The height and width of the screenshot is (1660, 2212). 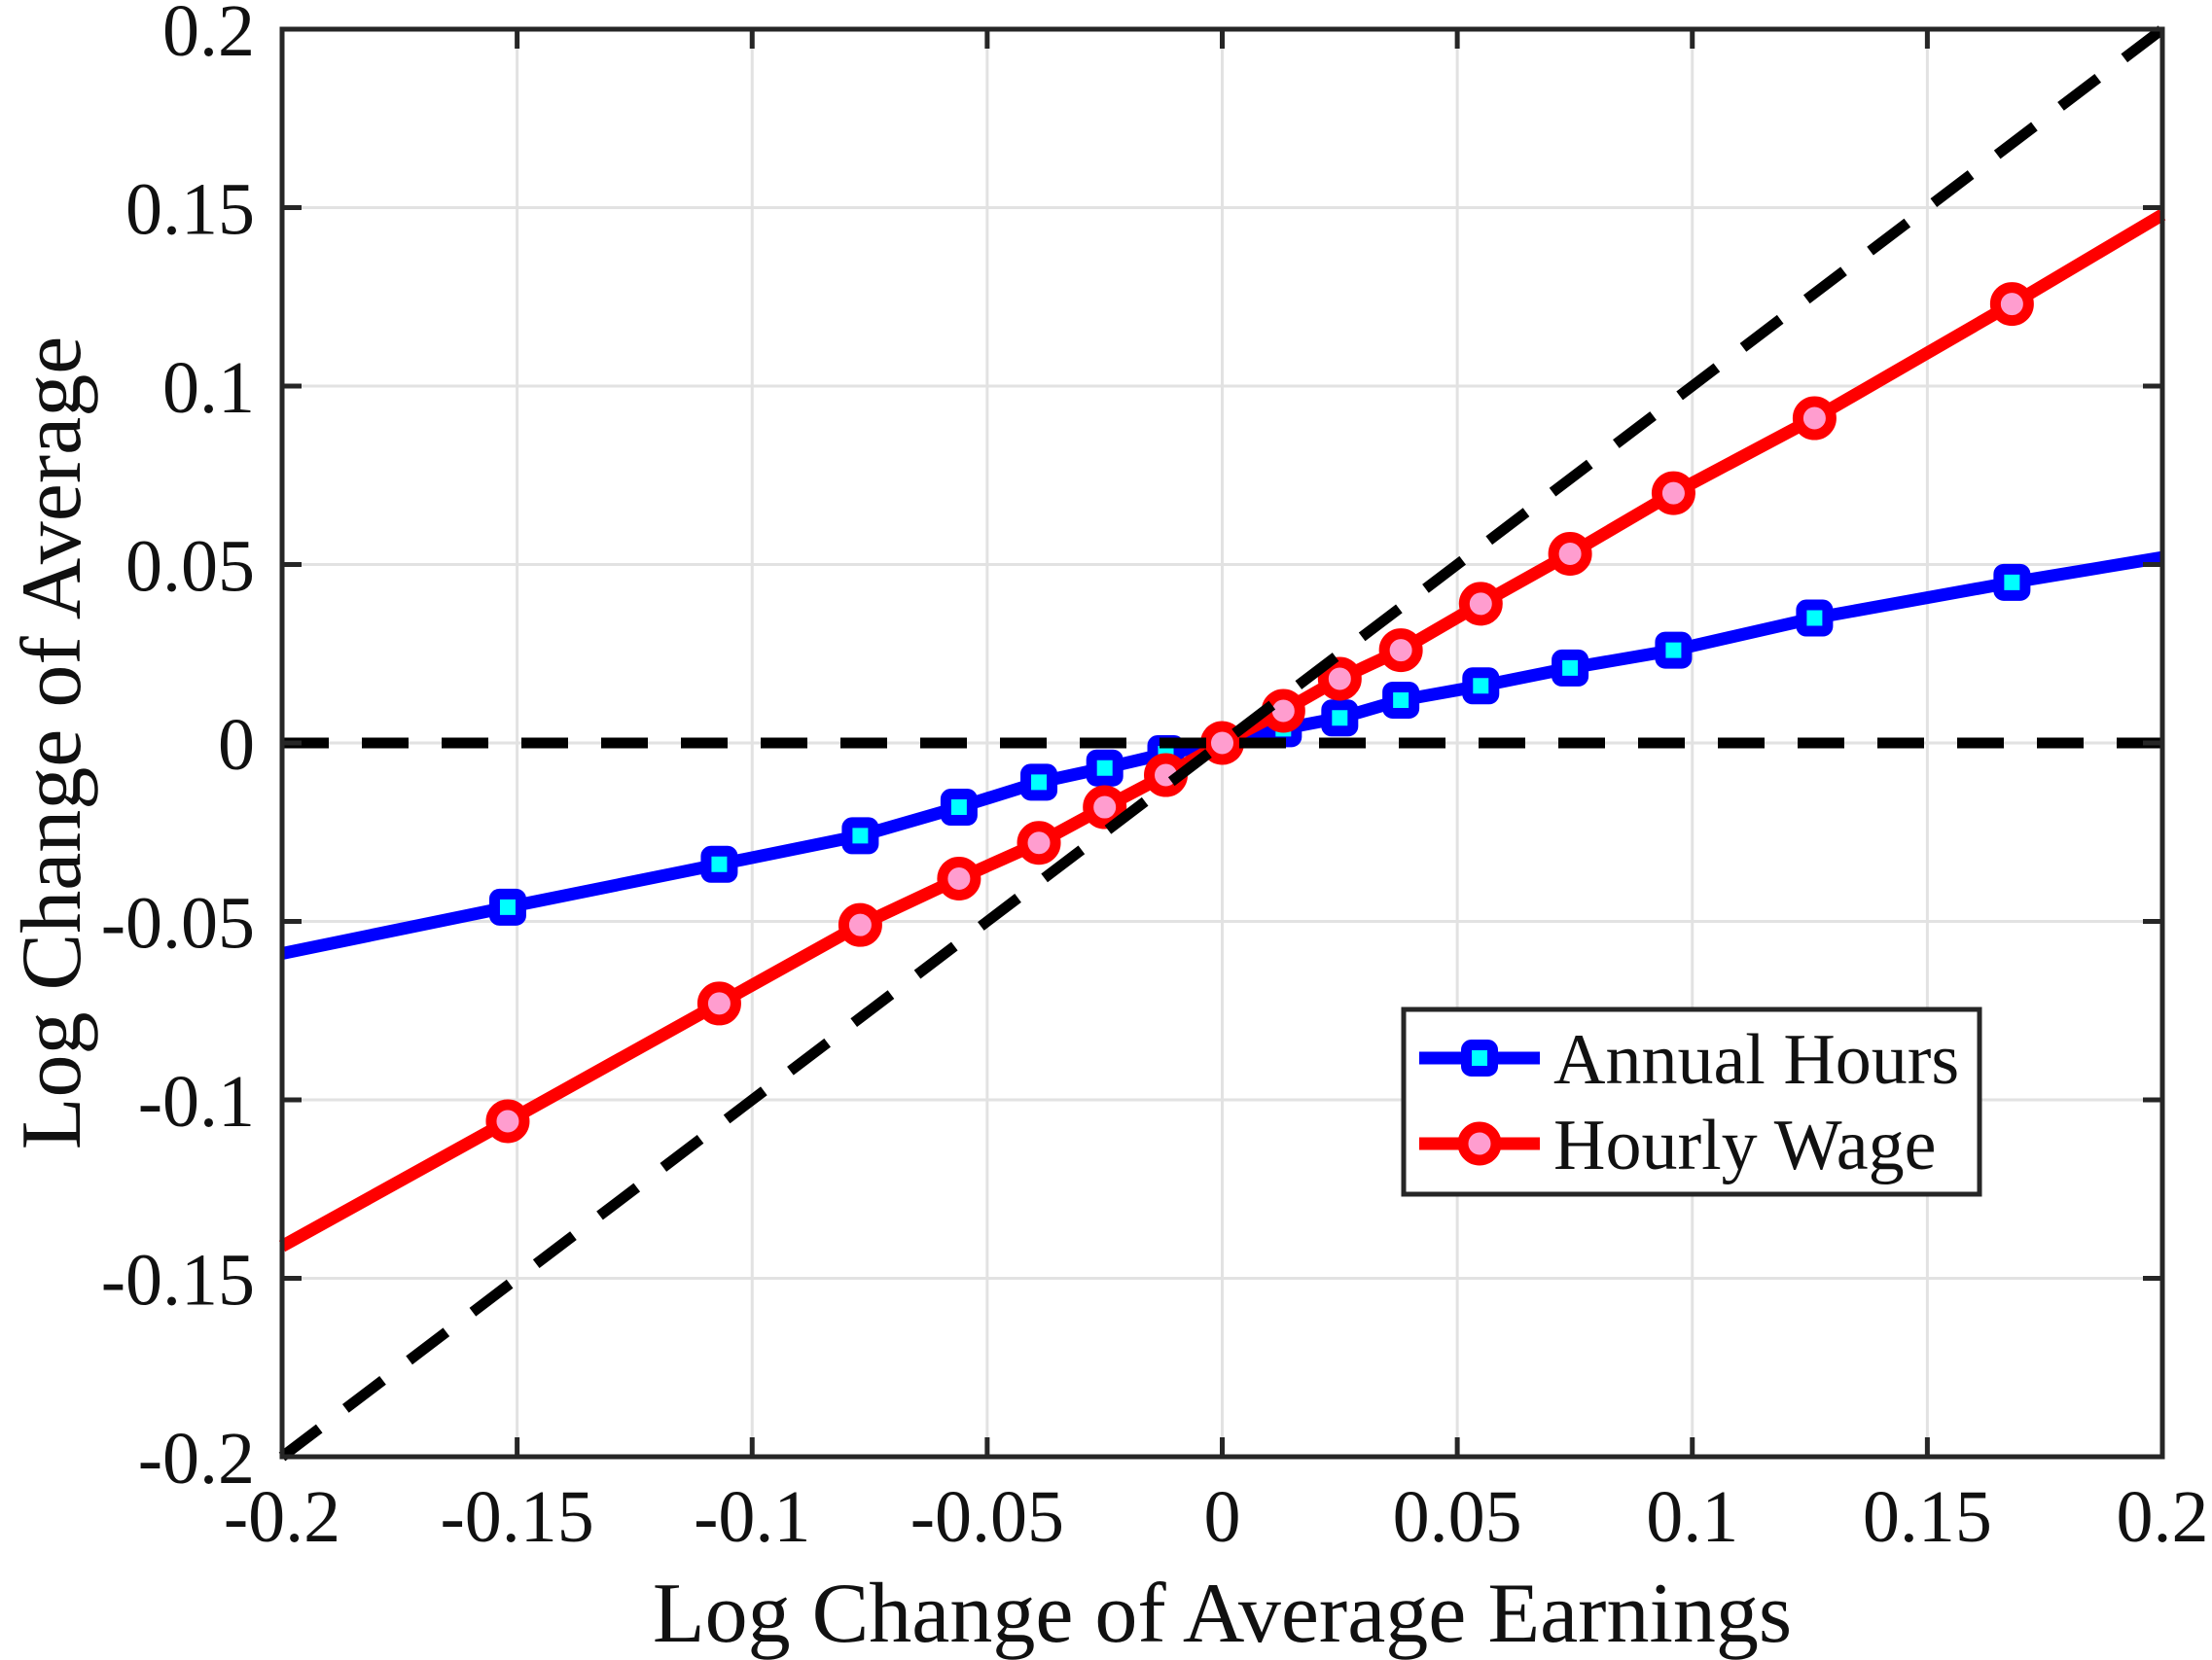 What do you see at coordinates (1457, 1517) in the screenshot?
I see `x-tick-label: 0.05` at bounding box center [1457, 1517].